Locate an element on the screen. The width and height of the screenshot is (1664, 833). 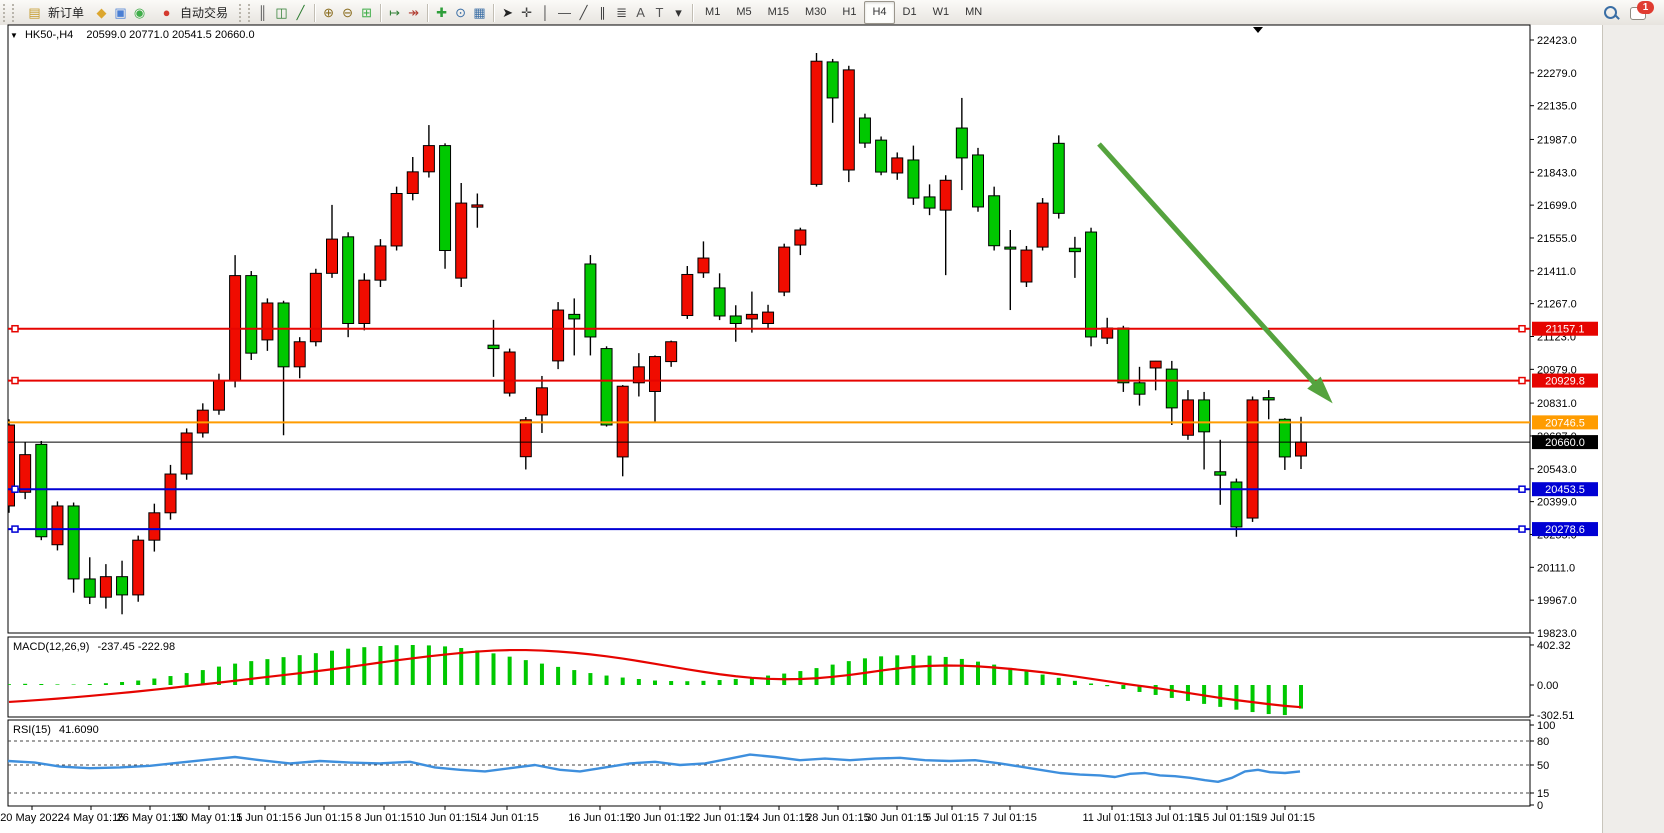
zoom-in-icon: ⊕ is located at coordinates (328, 12).